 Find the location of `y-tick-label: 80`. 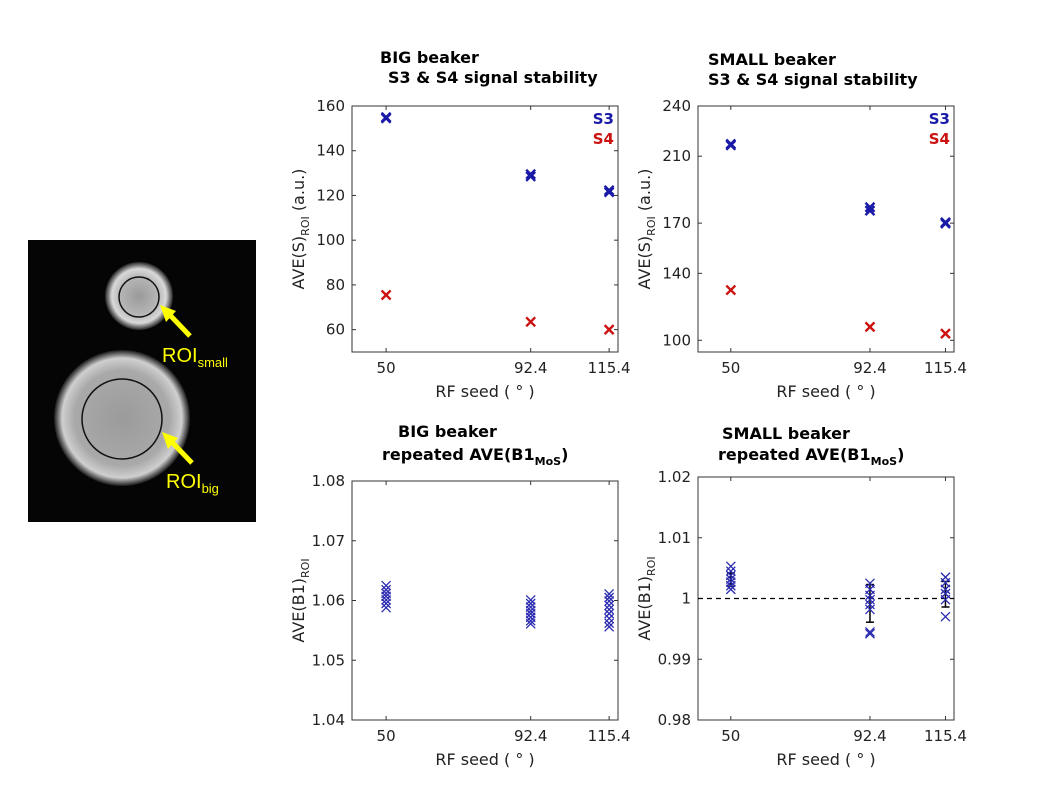

y-tick-label: 80 is located at coordinates (335, 285).